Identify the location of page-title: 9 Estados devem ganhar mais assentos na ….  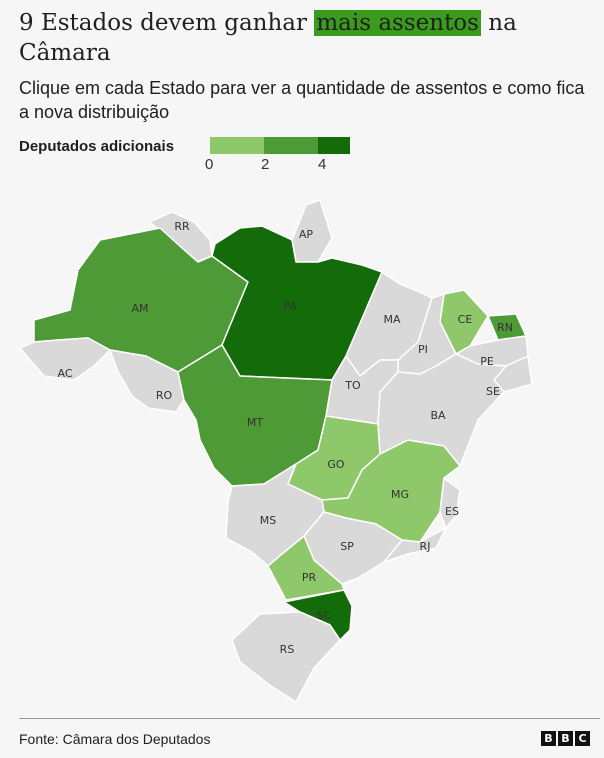
(304, 38).